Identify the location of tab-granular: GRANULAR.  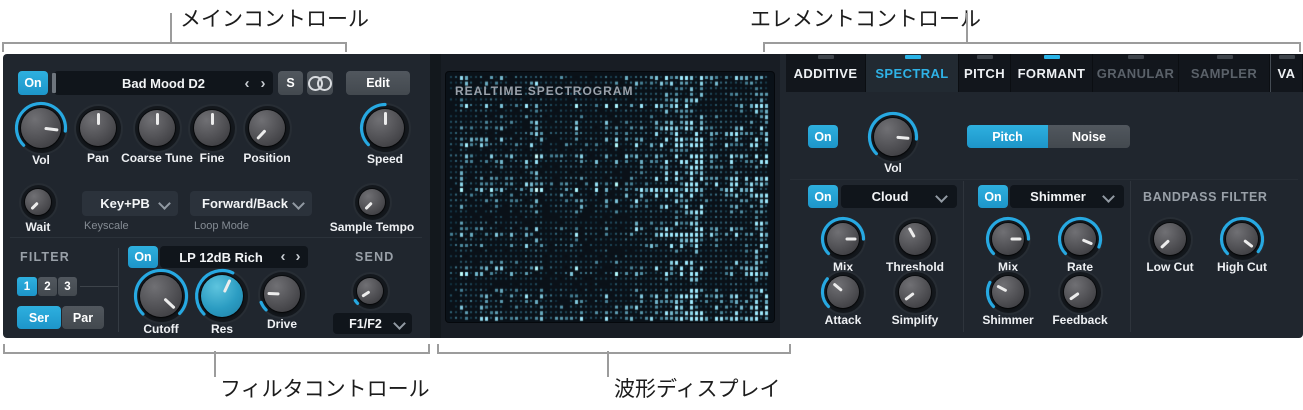
(1136, 73).